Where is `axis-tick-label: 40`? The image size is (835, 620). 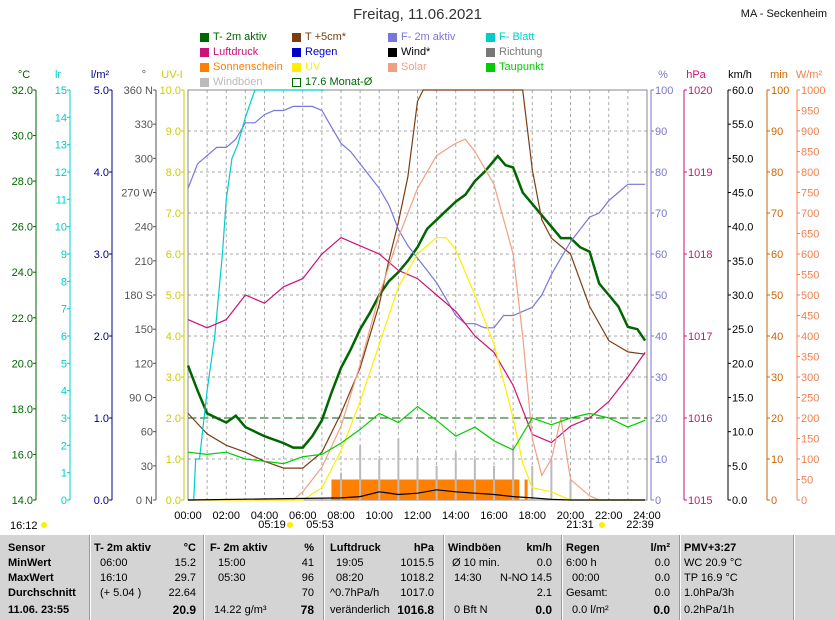 axis-tick-label: 40 is located at coordinates (777, 337).